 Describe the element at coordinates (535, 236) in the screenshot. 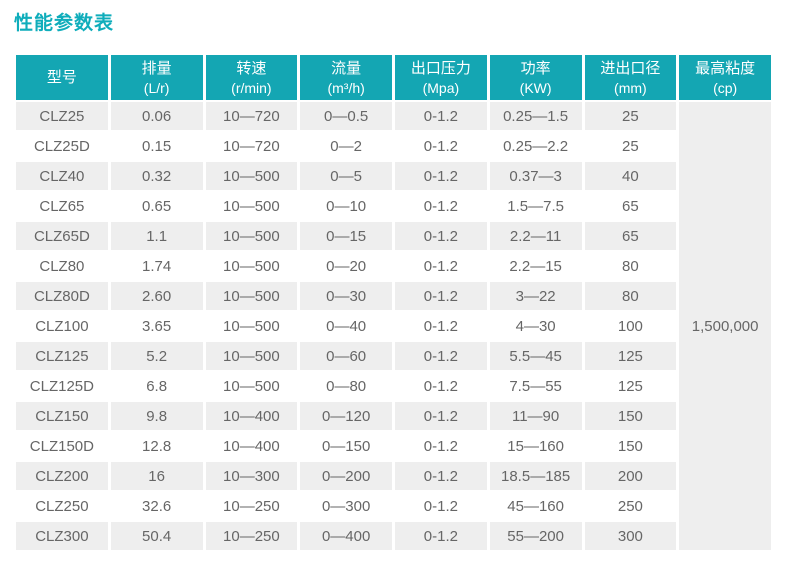

I see `cell-power: 2.2—11` at that location.